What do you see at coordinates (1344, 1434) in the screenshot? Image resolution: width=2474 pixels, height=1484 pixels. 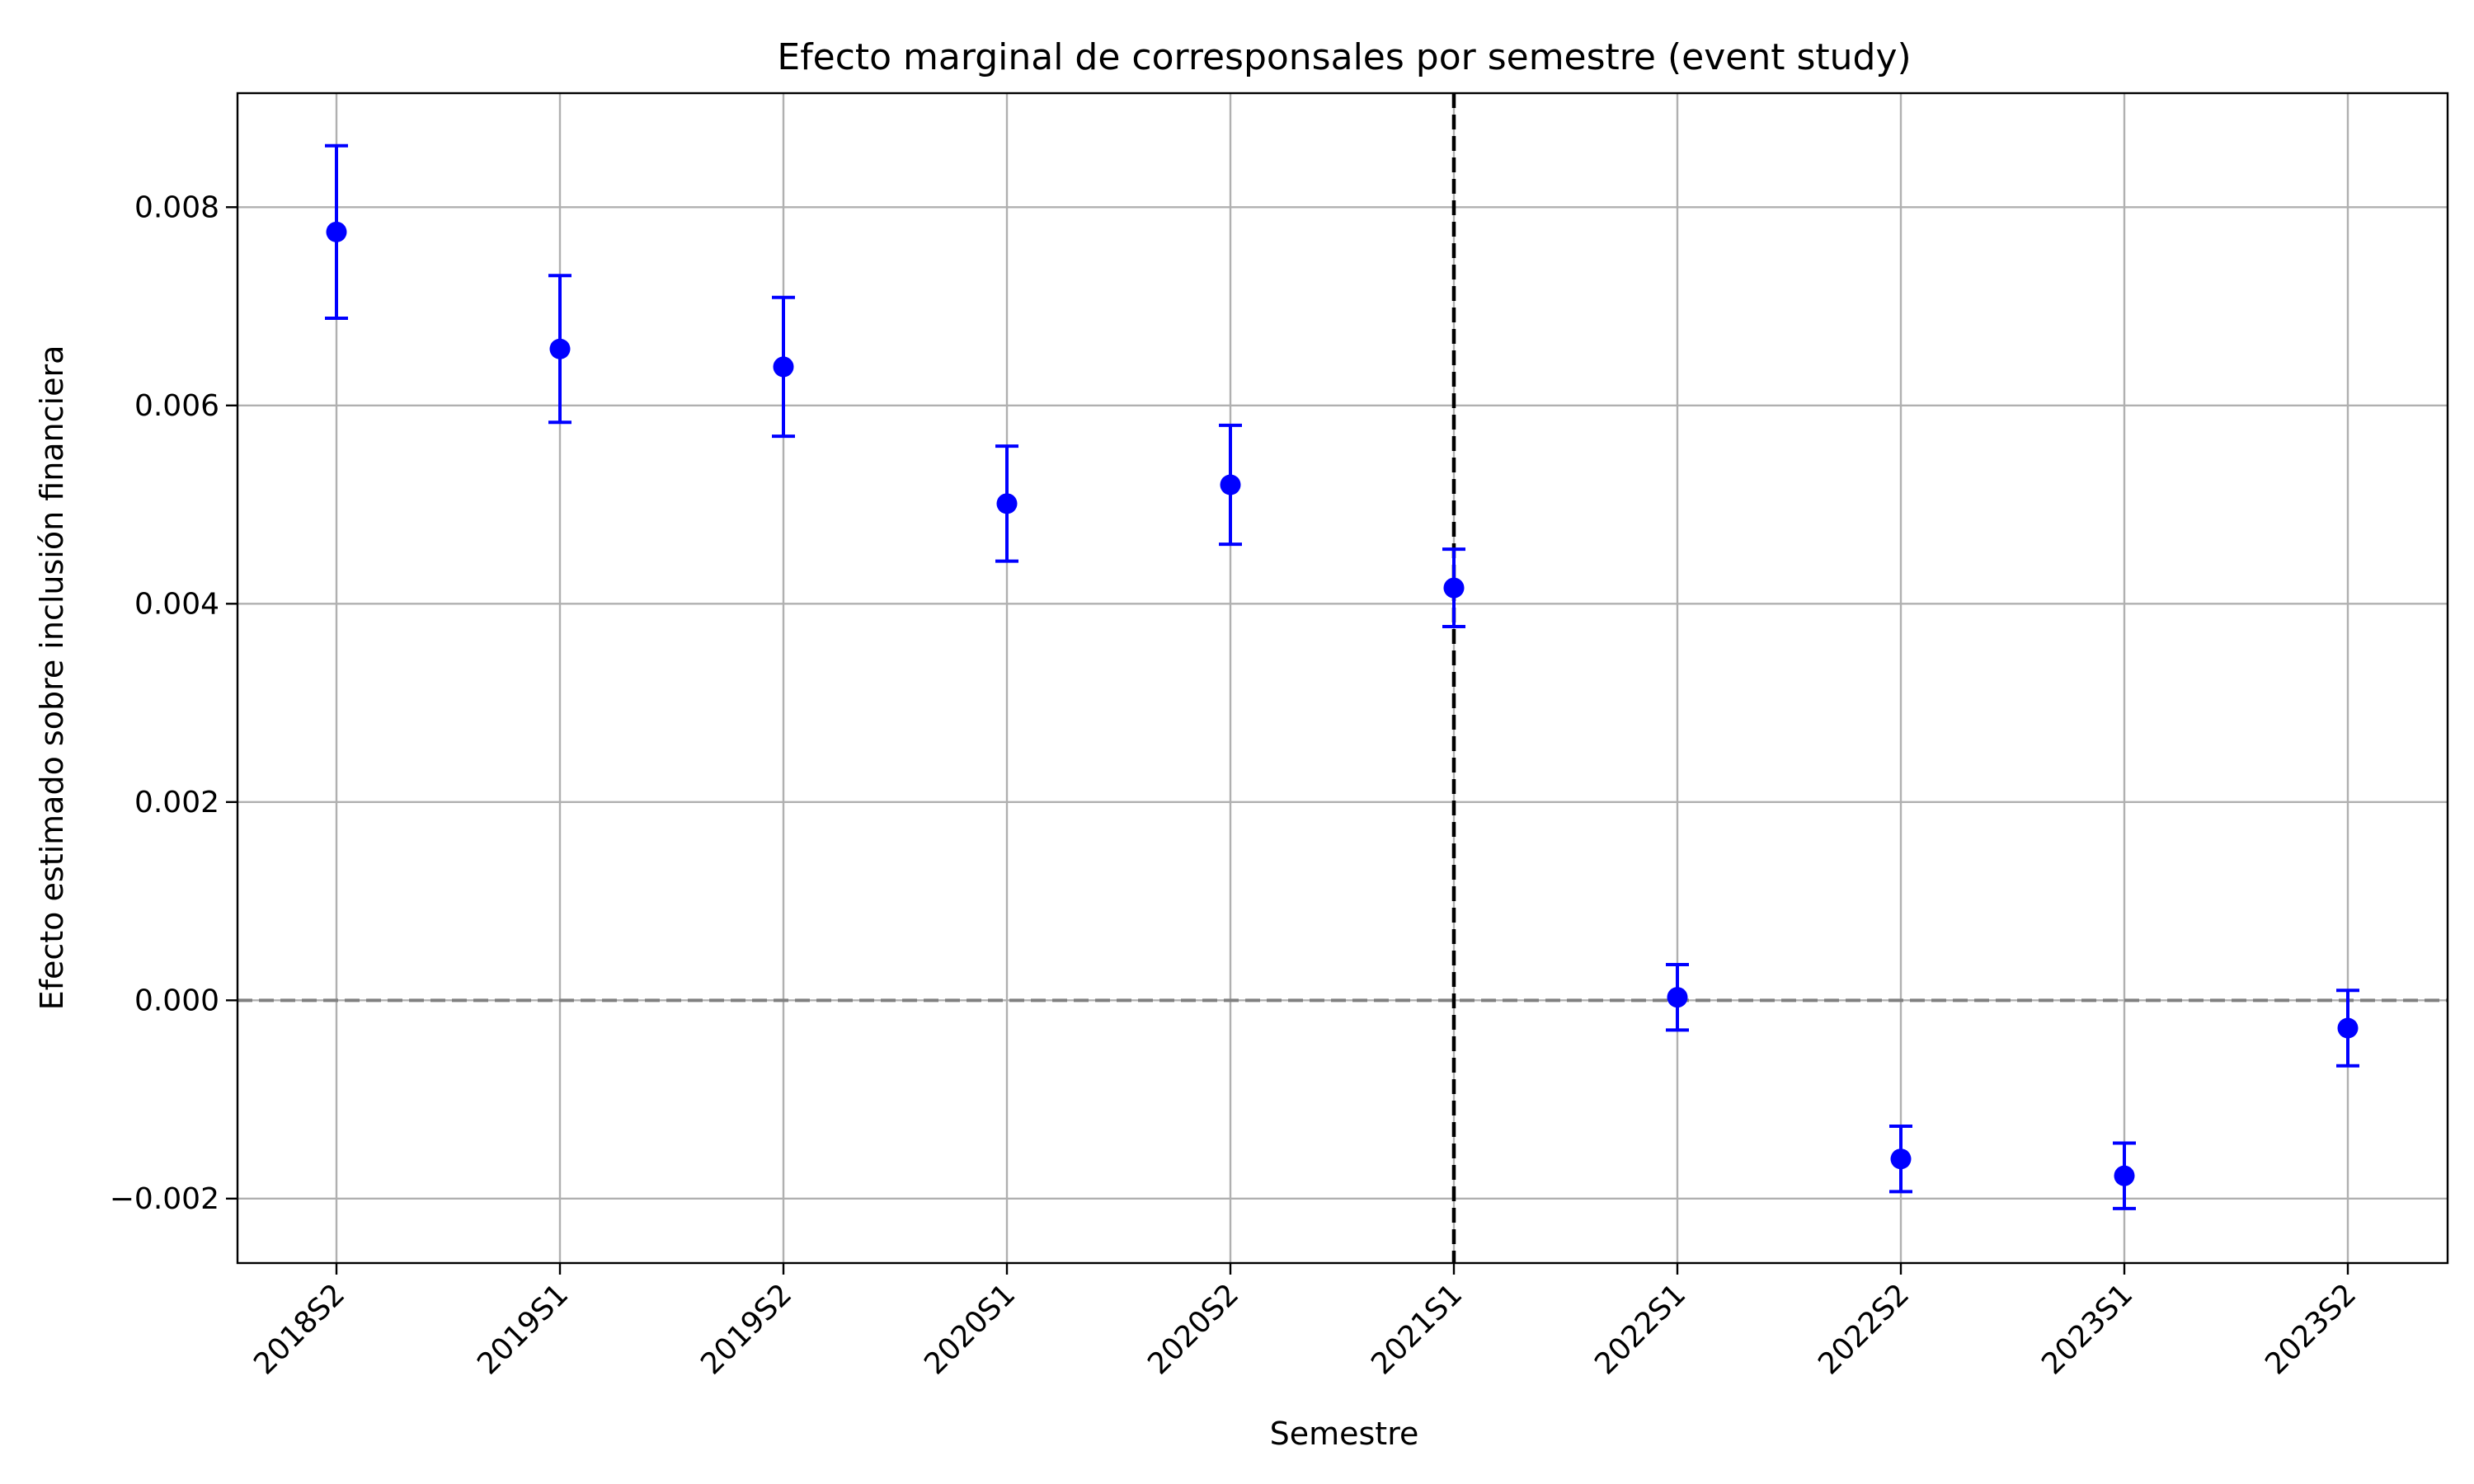 I see `x-axis-label: Semestre` at bounding box center [1344, 1434].